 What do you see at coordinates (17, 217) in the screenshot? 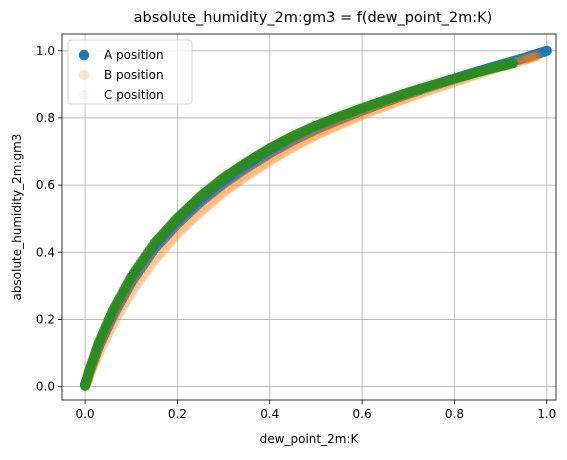
I see `y-axis-label: absolute_humidity_2m:gm3` at bounding box center [17, 217].